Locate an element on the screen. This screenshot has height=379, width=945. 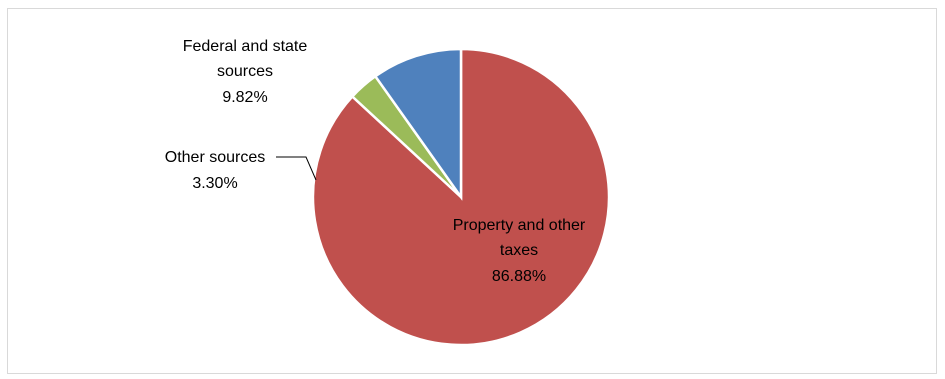
federal-state-label: Federal and state sources 9.82% is located at coordinates (245, 72).